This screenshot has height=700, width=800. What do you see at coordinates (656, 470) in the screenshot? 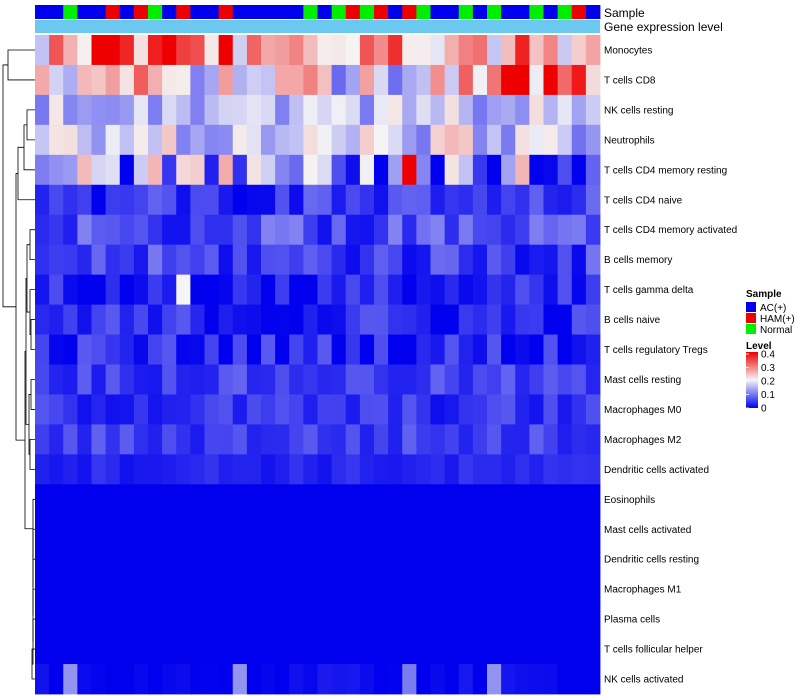
I see `row-label: Dendritic cells activated` at bounding box center [656, 470].